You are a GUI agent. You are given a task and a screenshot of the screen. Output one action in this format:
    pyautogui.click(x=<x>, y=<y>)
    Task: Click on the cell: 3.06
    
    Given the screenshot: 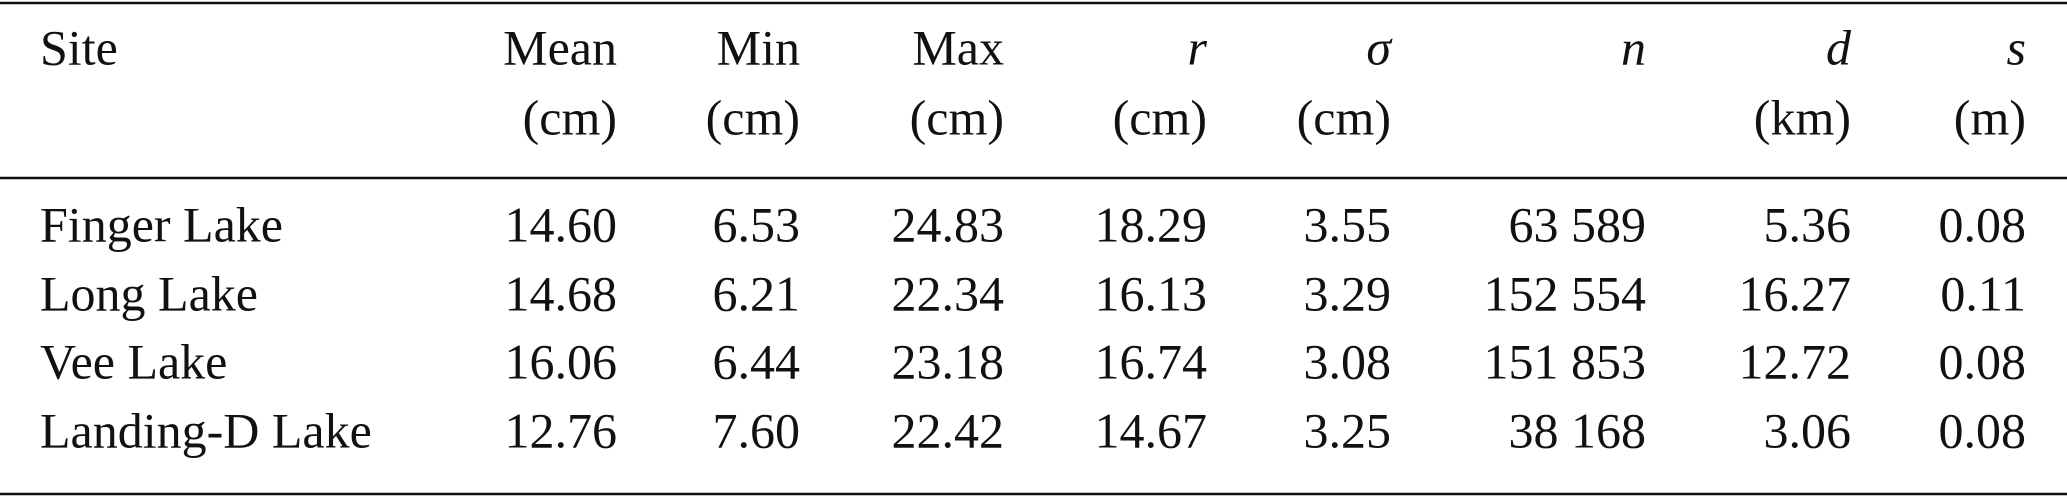 What is the action you would take?
    pyautogui.click(x=1808, y=430)
    